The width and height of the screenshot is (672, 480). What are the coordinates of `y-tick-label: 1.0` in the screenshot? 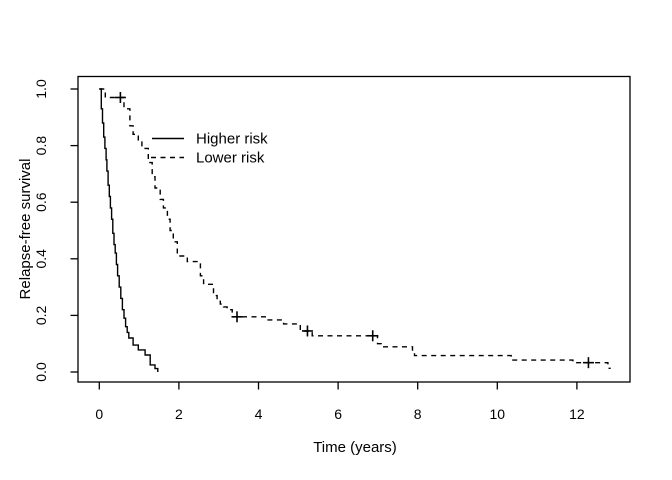 It's located at (41, 89).